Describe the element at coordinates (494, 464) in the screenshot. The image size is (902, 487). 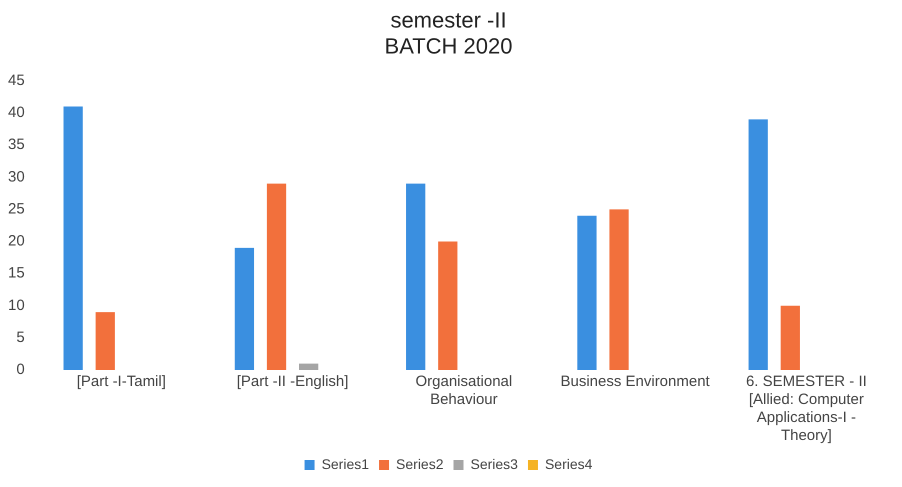
I see `legend-label: Series3` at that location.